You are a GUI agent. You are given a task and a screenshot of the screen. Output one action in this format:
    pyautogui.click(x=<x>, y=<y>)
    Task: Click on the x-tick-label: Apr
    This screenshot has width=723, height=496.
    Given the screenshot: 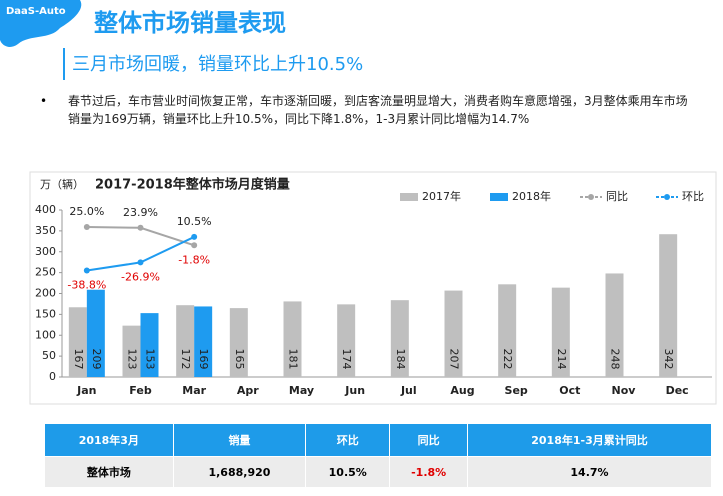 What is the action you would take?
    pyautogui.click(x=248, y=390)
    